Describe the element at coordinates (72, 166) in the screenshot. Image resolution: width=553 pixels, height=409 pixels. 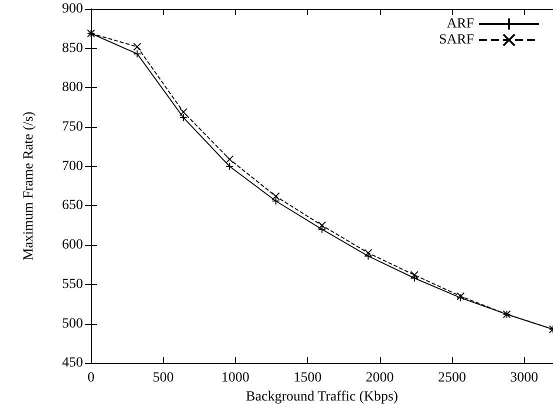
I see `y-tick-label: 700` at that location.